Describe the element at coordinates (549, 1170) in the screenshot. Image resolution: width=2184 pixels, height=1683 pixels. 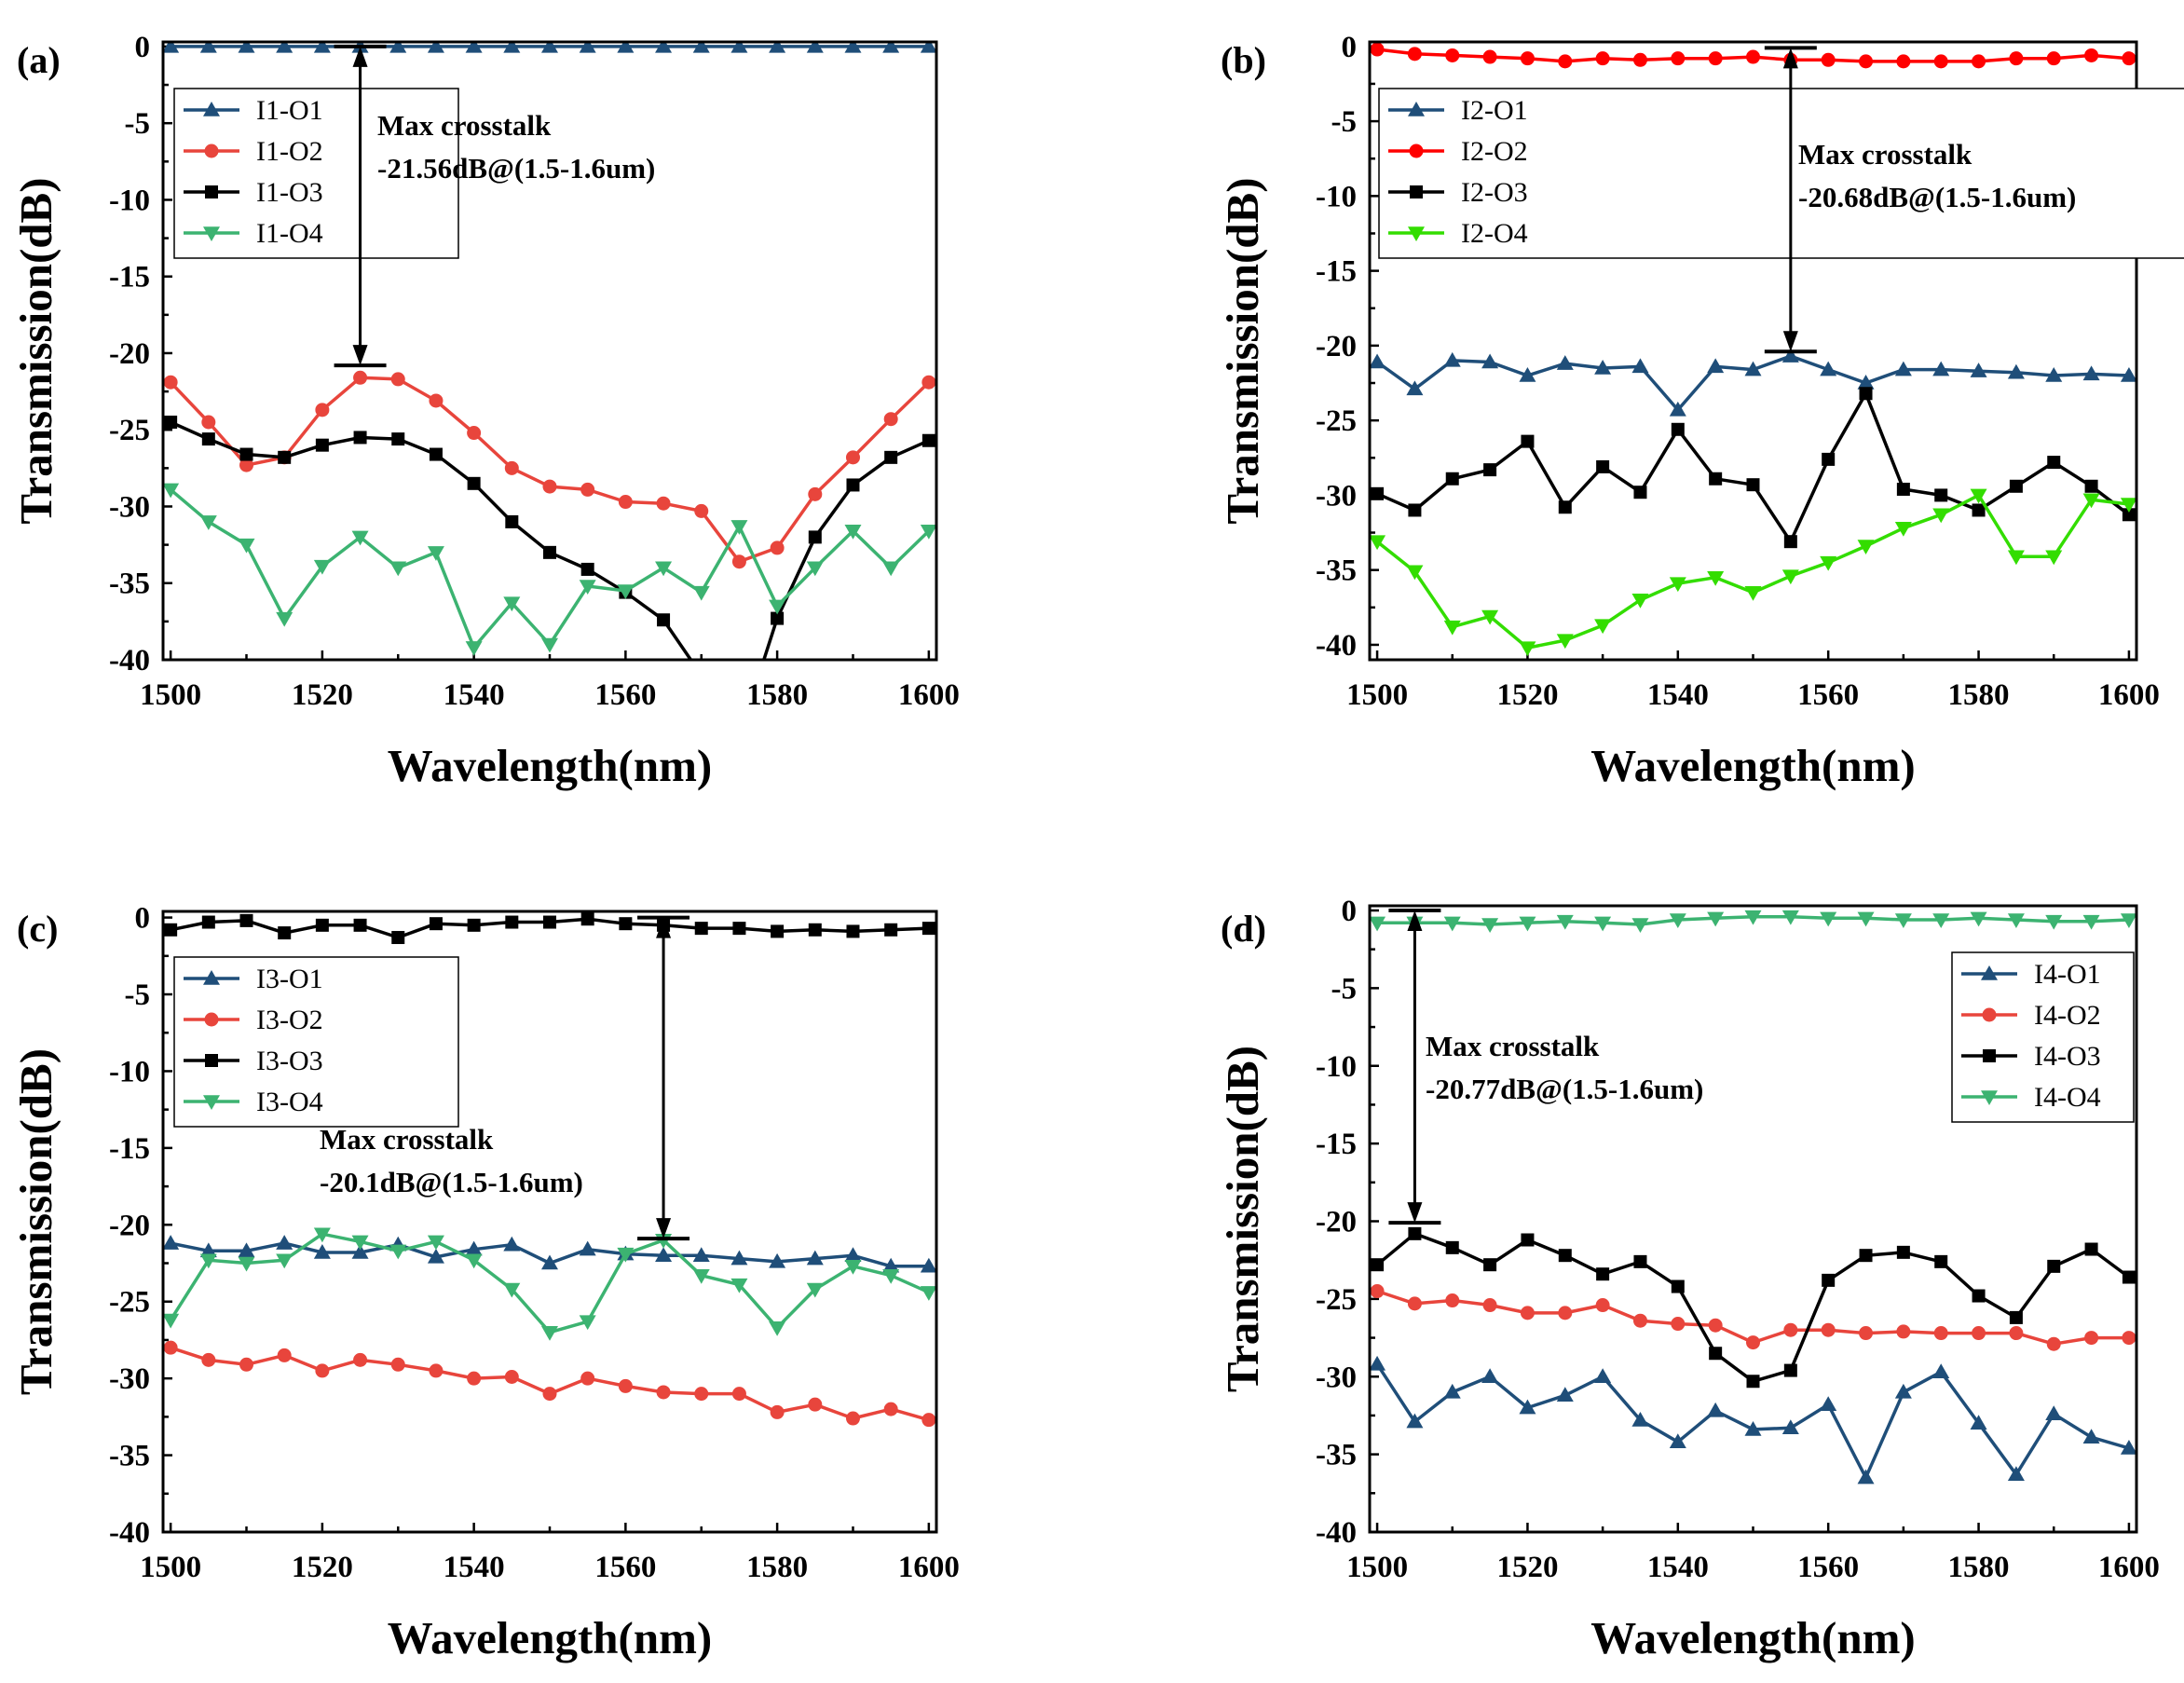
I see `panel-3-series` at that location.